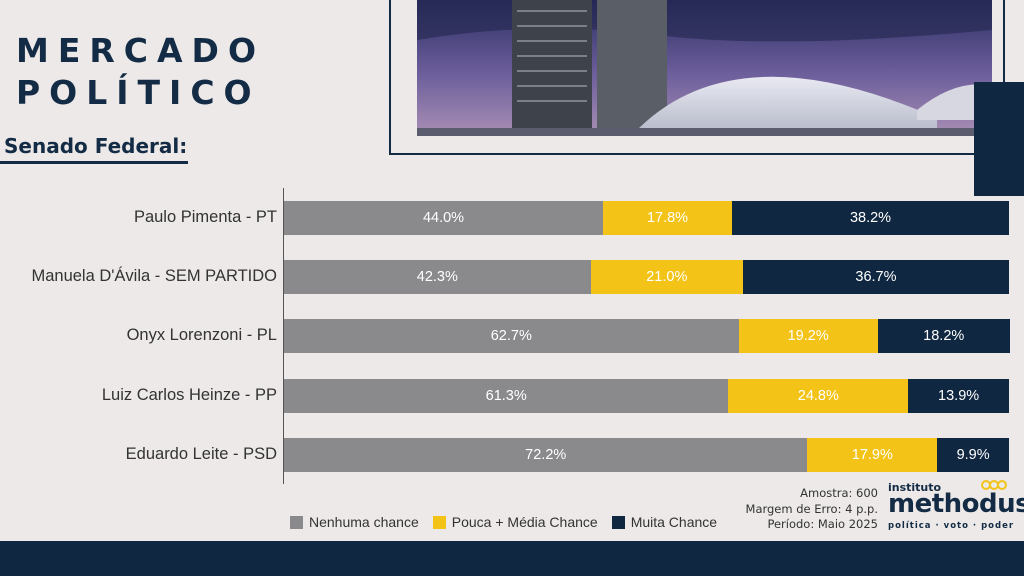 This screenshot has height=576, width=1024. I want to click on data-label: 19.2%, so click(808, 336).